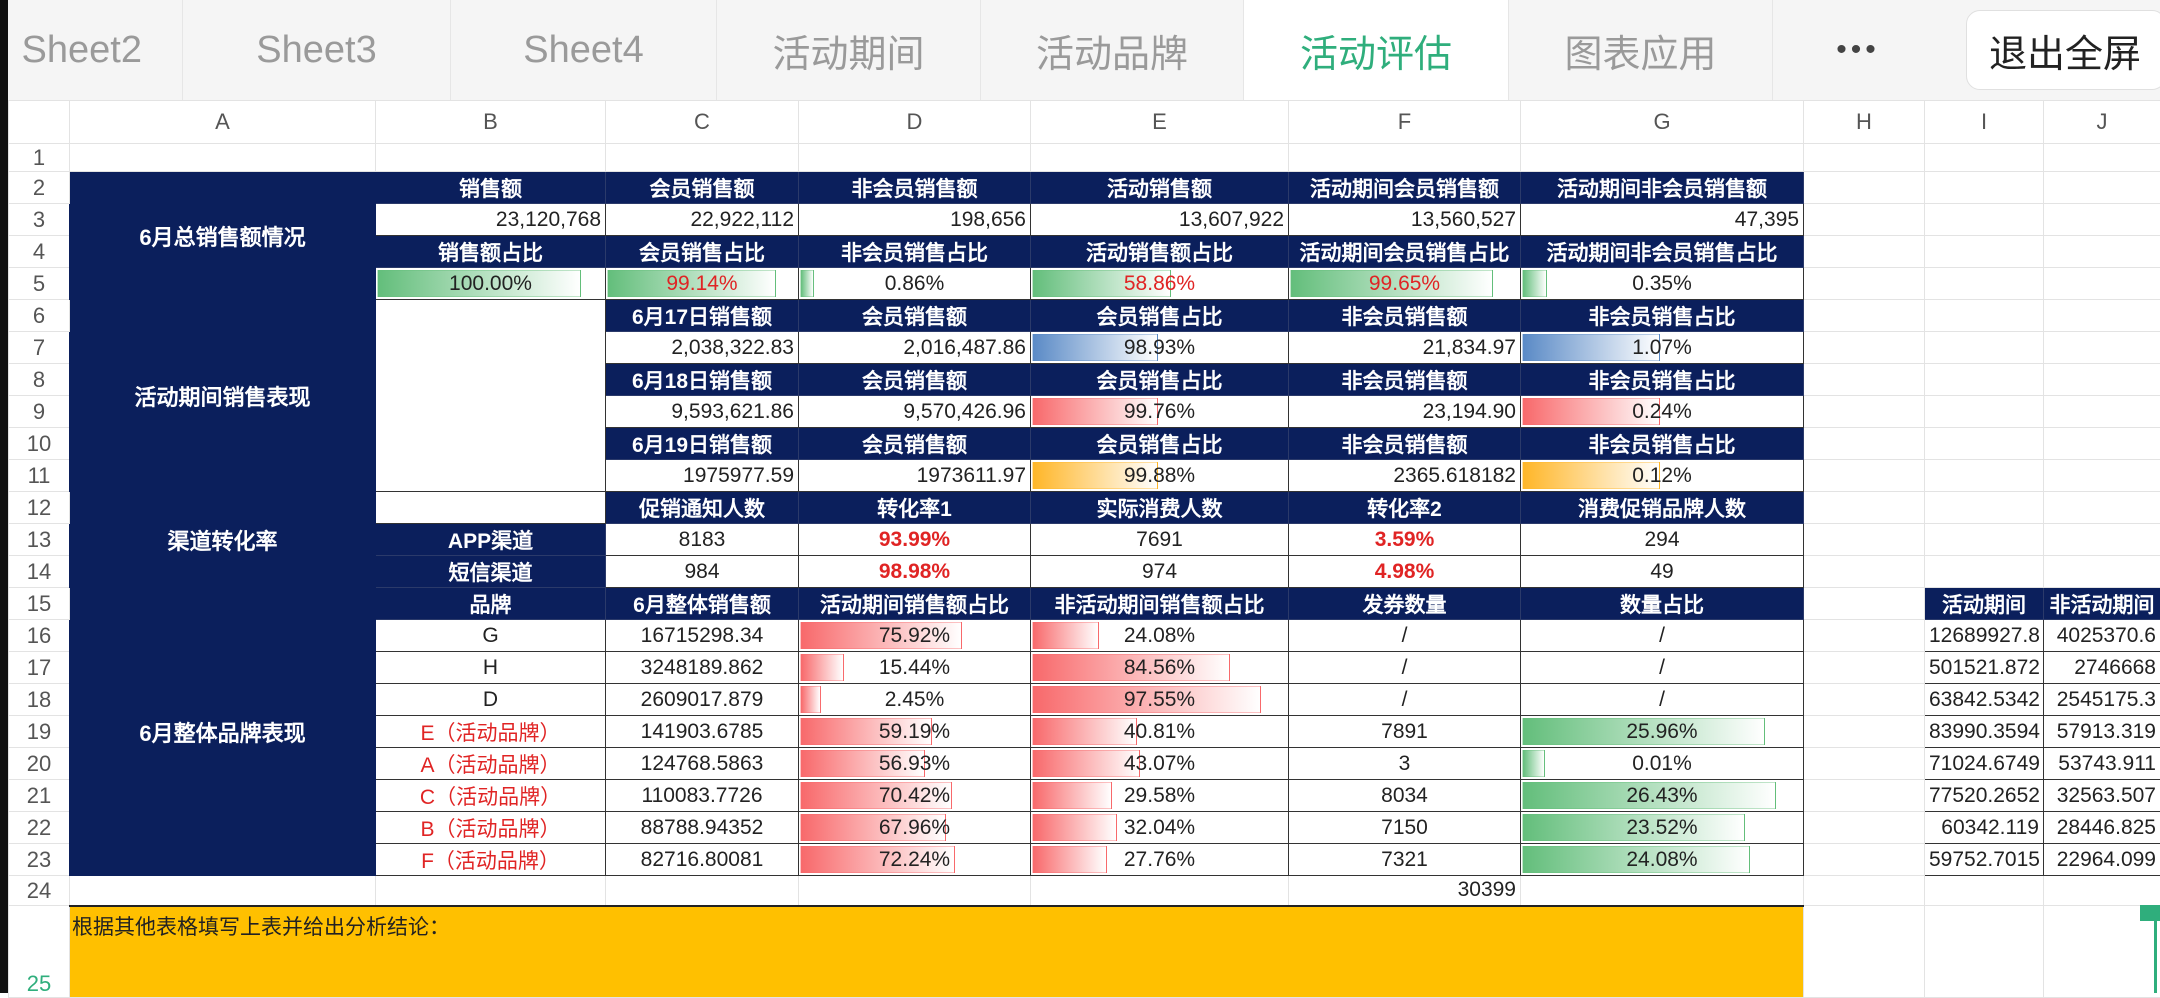 This screenshot has height=998, width=2160. I want to click on value-cell: 501521.872, so click(1984, 668).